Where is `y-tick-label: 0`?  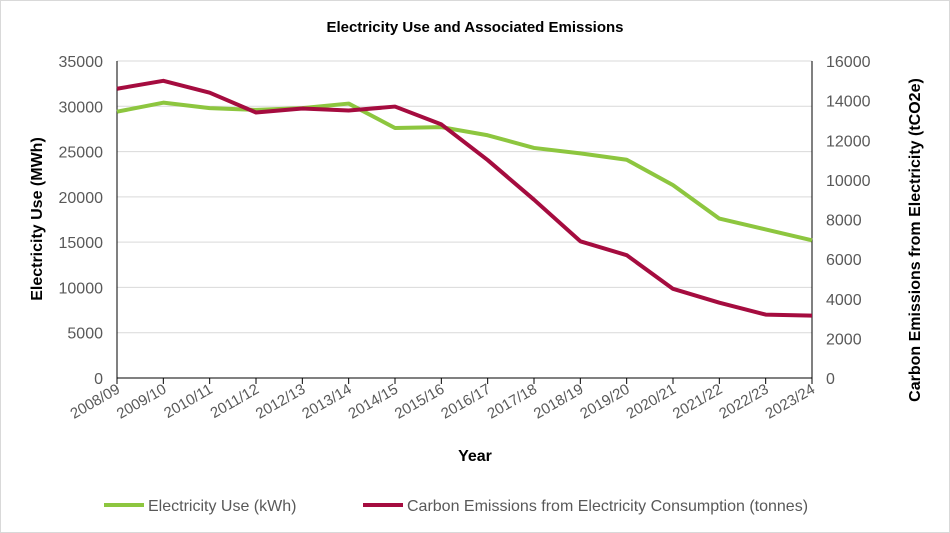 y-tick-label: 0 is located at coordinates (98, 379).